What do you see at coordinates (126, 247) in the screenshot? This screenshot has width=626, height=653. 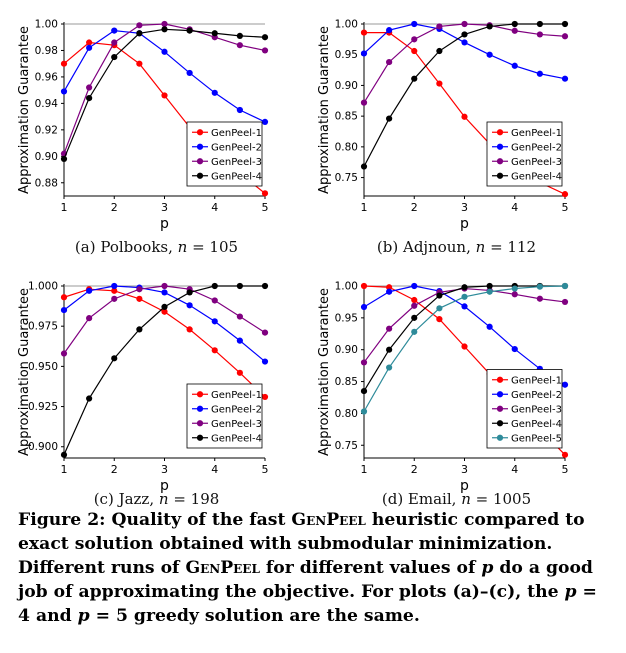 I see `subcaption-a-label: (a) Polbooks,` at bounding box center [126, 247].